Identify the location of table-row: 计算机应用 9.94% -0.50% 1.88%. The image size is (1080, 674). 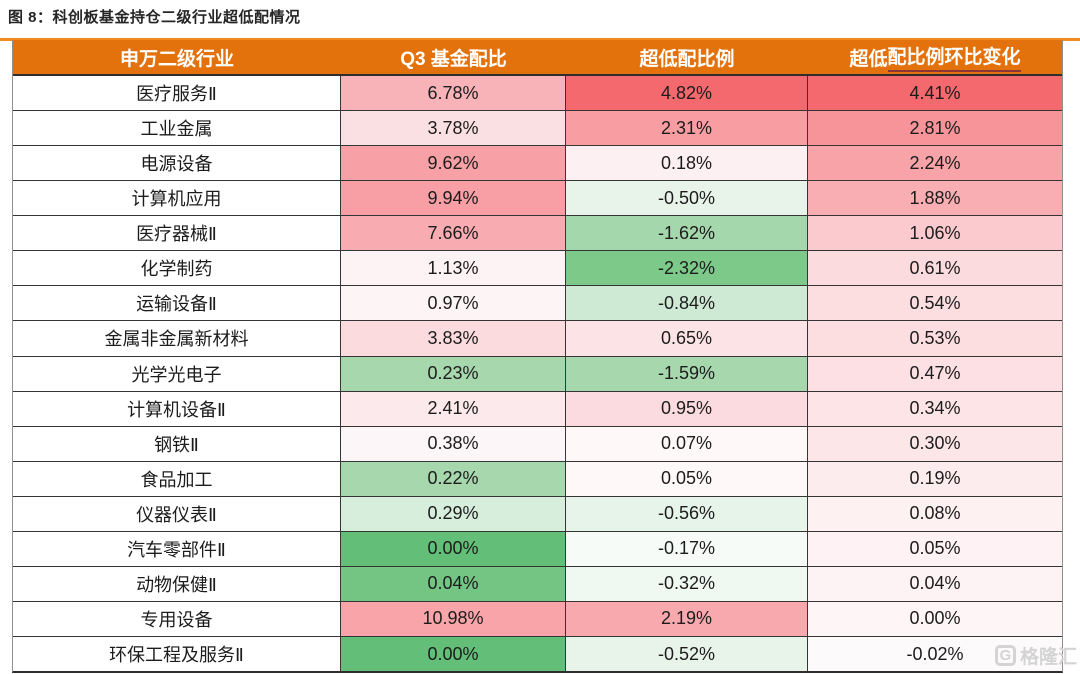
(537, 199).